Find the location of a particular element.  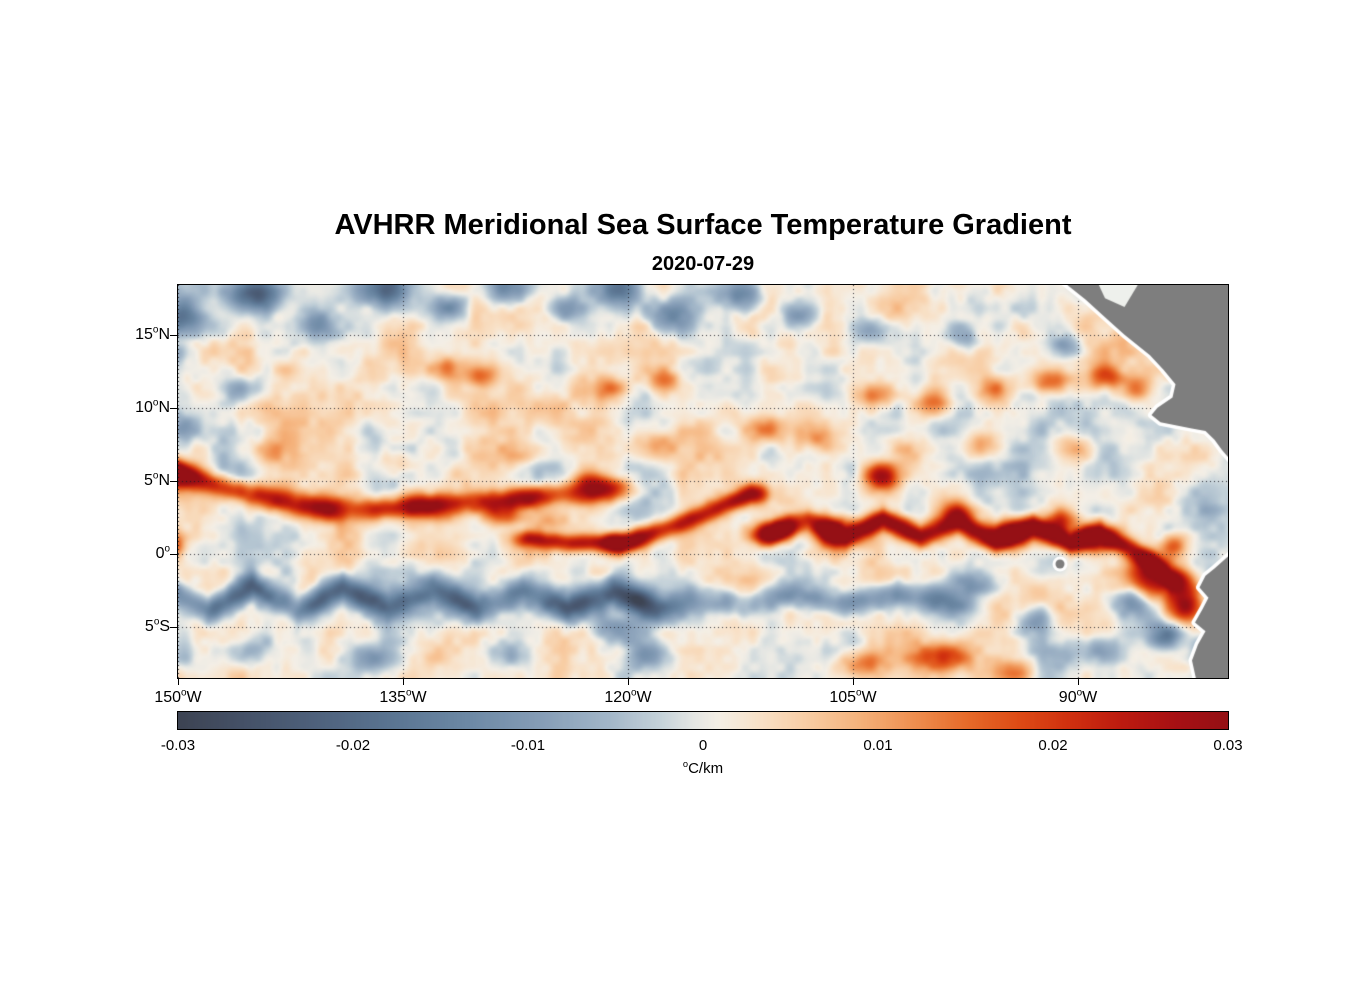

colorbar-tick-label: 0.02 is located at coordinates (1053, 745).